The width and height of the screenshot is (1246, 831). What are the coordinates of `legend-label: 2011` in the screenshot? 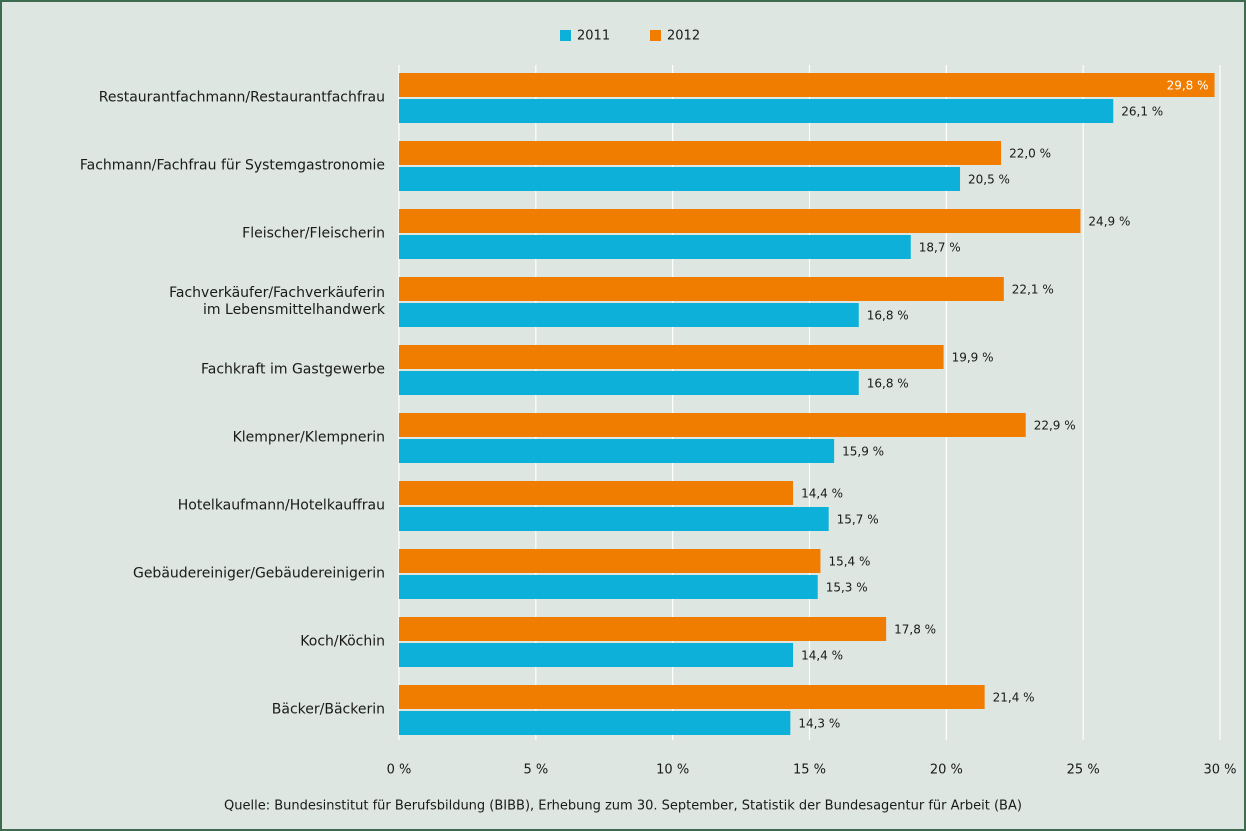 It's located at (593, 36).